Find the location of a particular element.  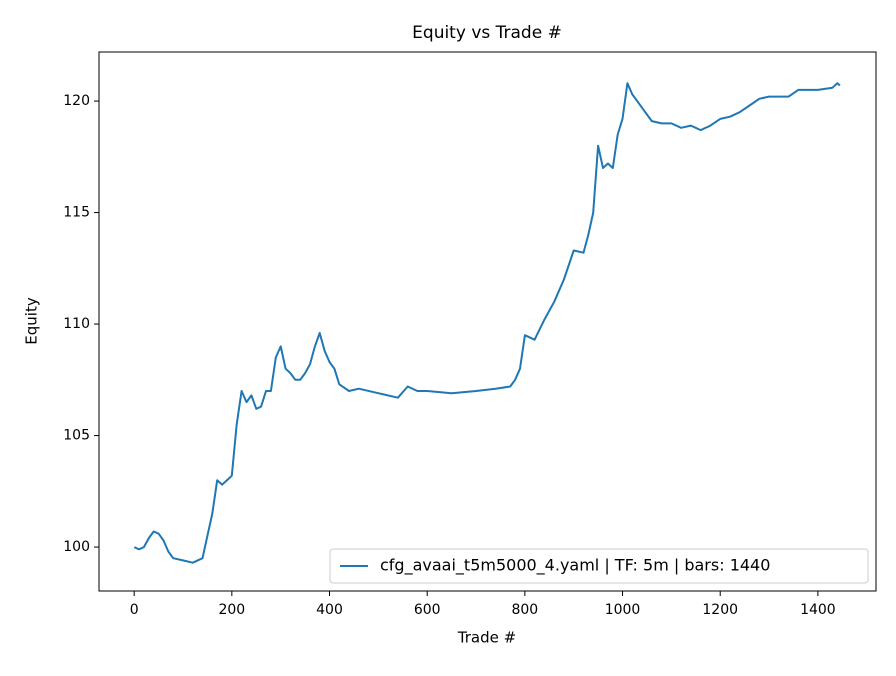

x-tick-label: 200 is located at coordinates (231, 610).